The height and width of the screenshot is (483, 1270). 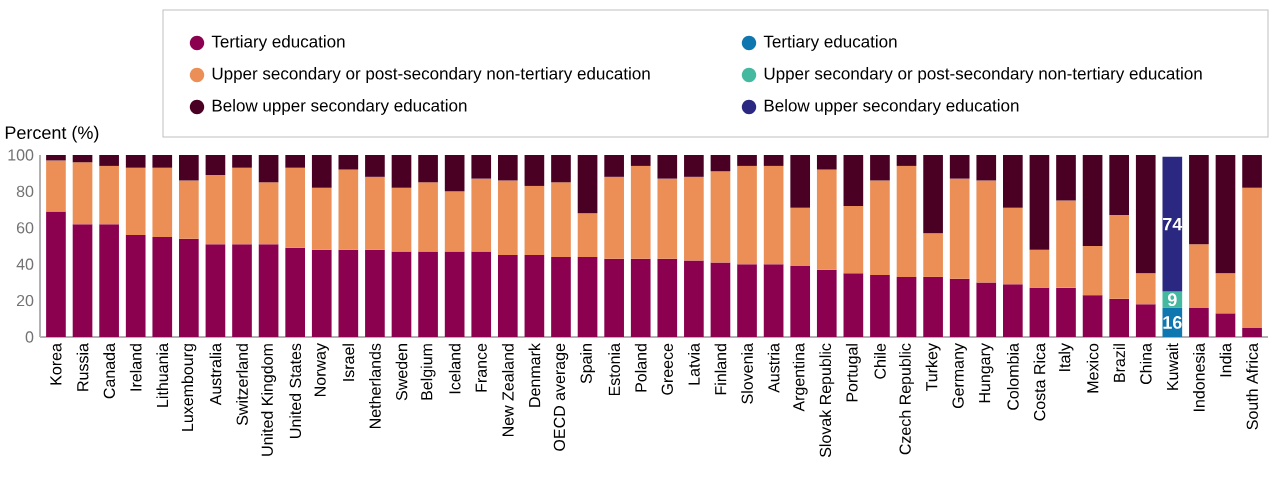 I want to click on x-tick-label: Italy, so click(x=1066, y=357).